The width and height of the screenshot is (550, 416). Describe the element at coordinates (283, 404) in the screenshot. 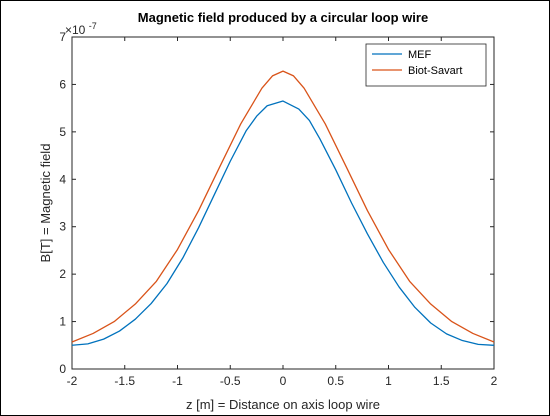

I see `x-axis-label: z [m] = Distance on axis loop wire` at that location.